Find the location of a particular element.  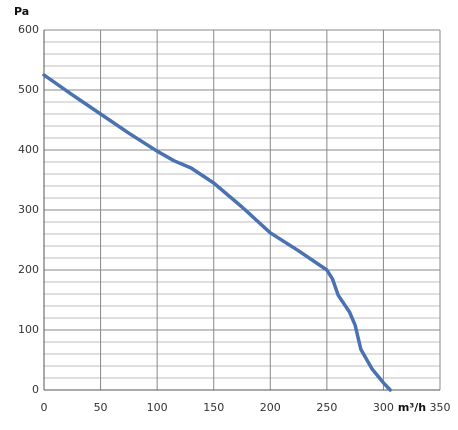

y-tick-label: 600 is located at coordinates (28, 29).